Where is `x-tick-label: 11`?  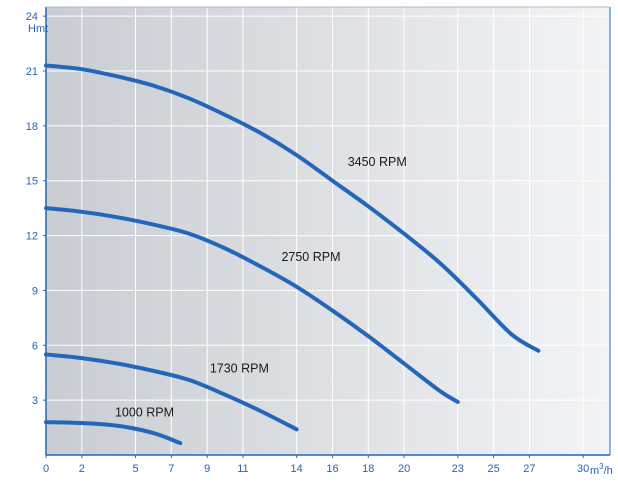 x-tick-label: 11 is located at coordinates (242, 469).